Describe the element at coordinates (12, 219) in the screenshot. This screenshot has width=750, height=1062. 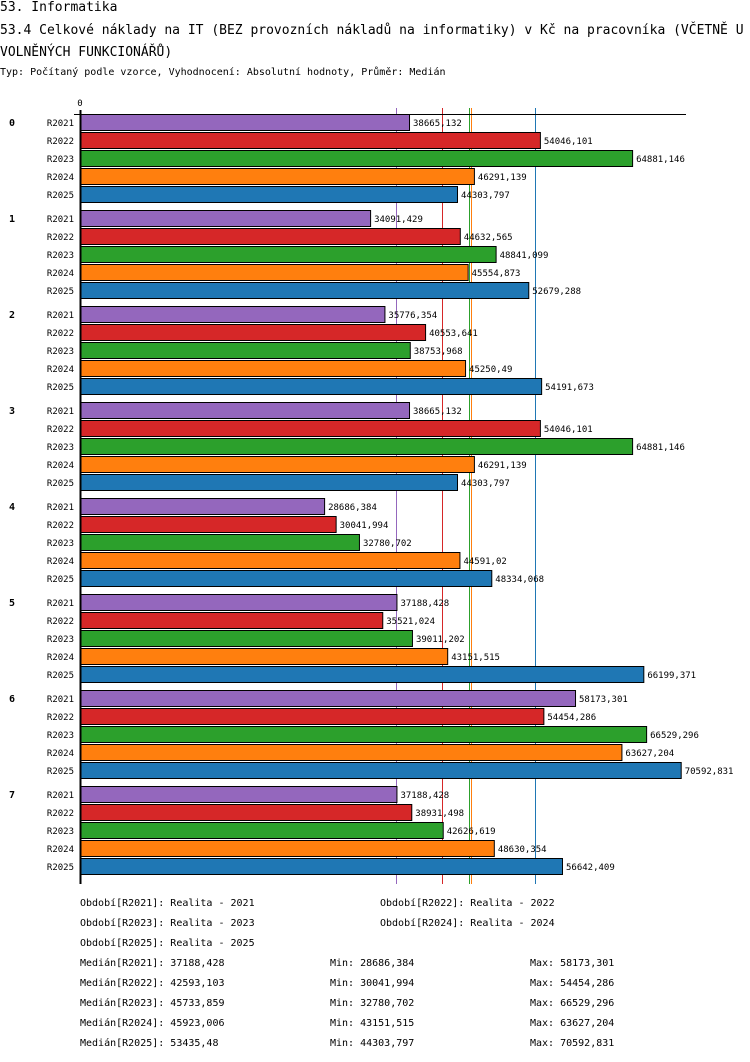
I see `group-label: 1` at that location.